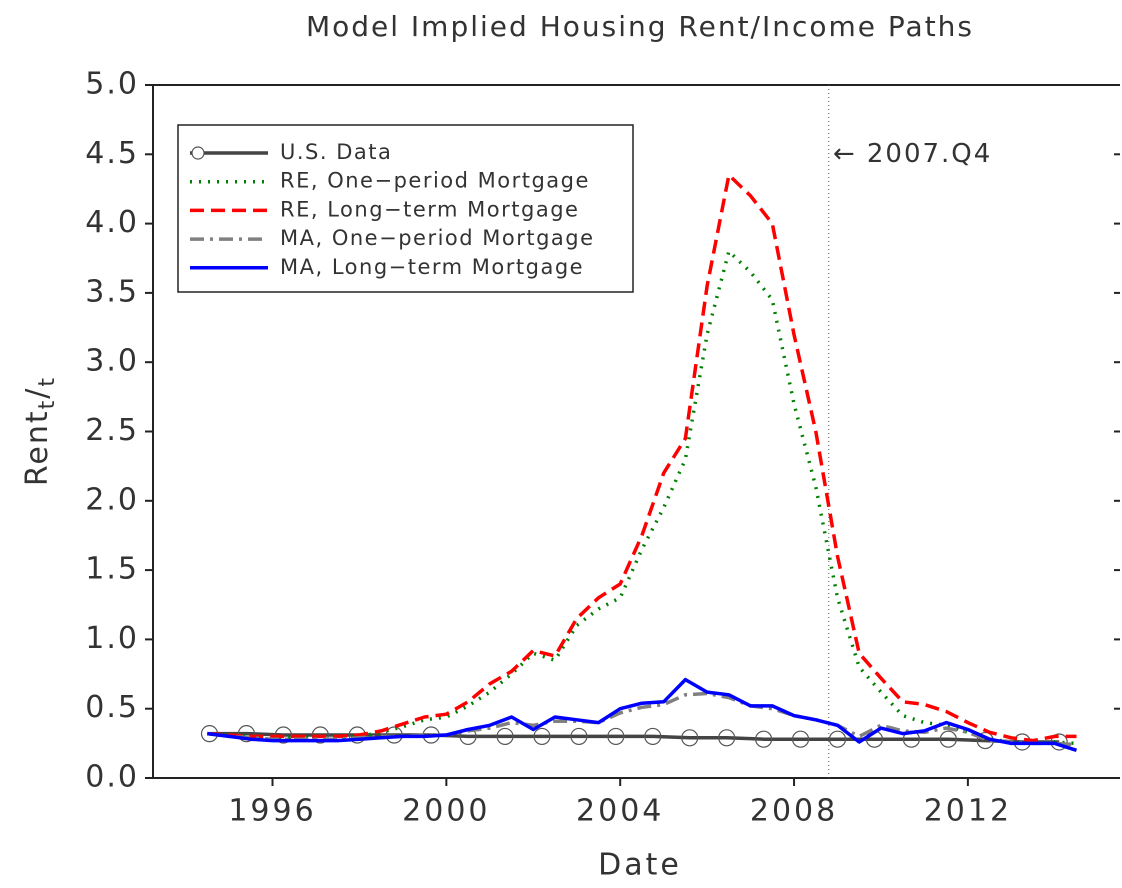 The height and width of the screenshot is (888, 1122). Describe the element at coordinates (432, 267) in the screenshot. I see `legend-label: MA, Long−term Mortgage` at that location.